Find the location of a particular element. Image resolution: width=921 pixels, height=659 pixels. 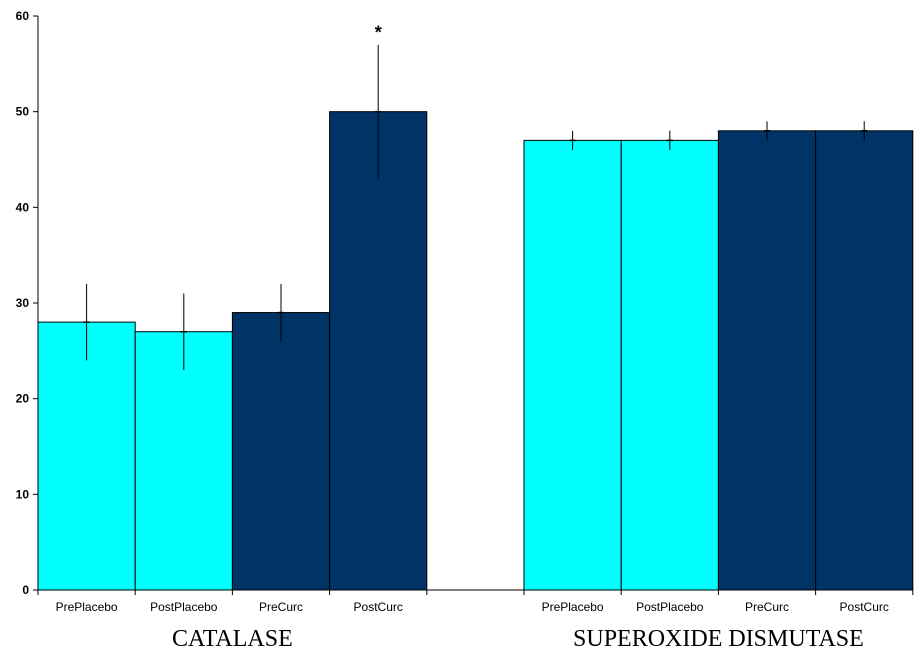

y-tick-label: 20 is located at coordinates (23, 399).